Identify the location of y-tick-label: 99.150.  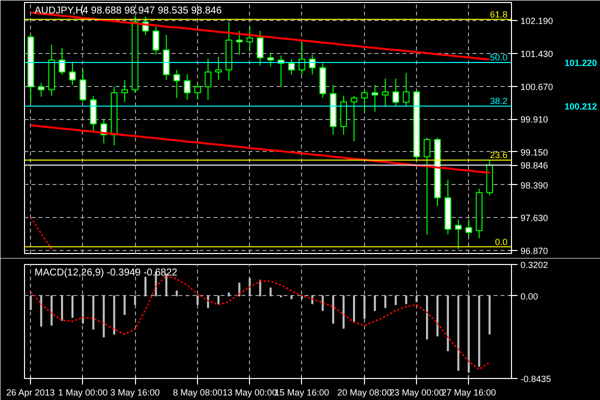
(534, 152).